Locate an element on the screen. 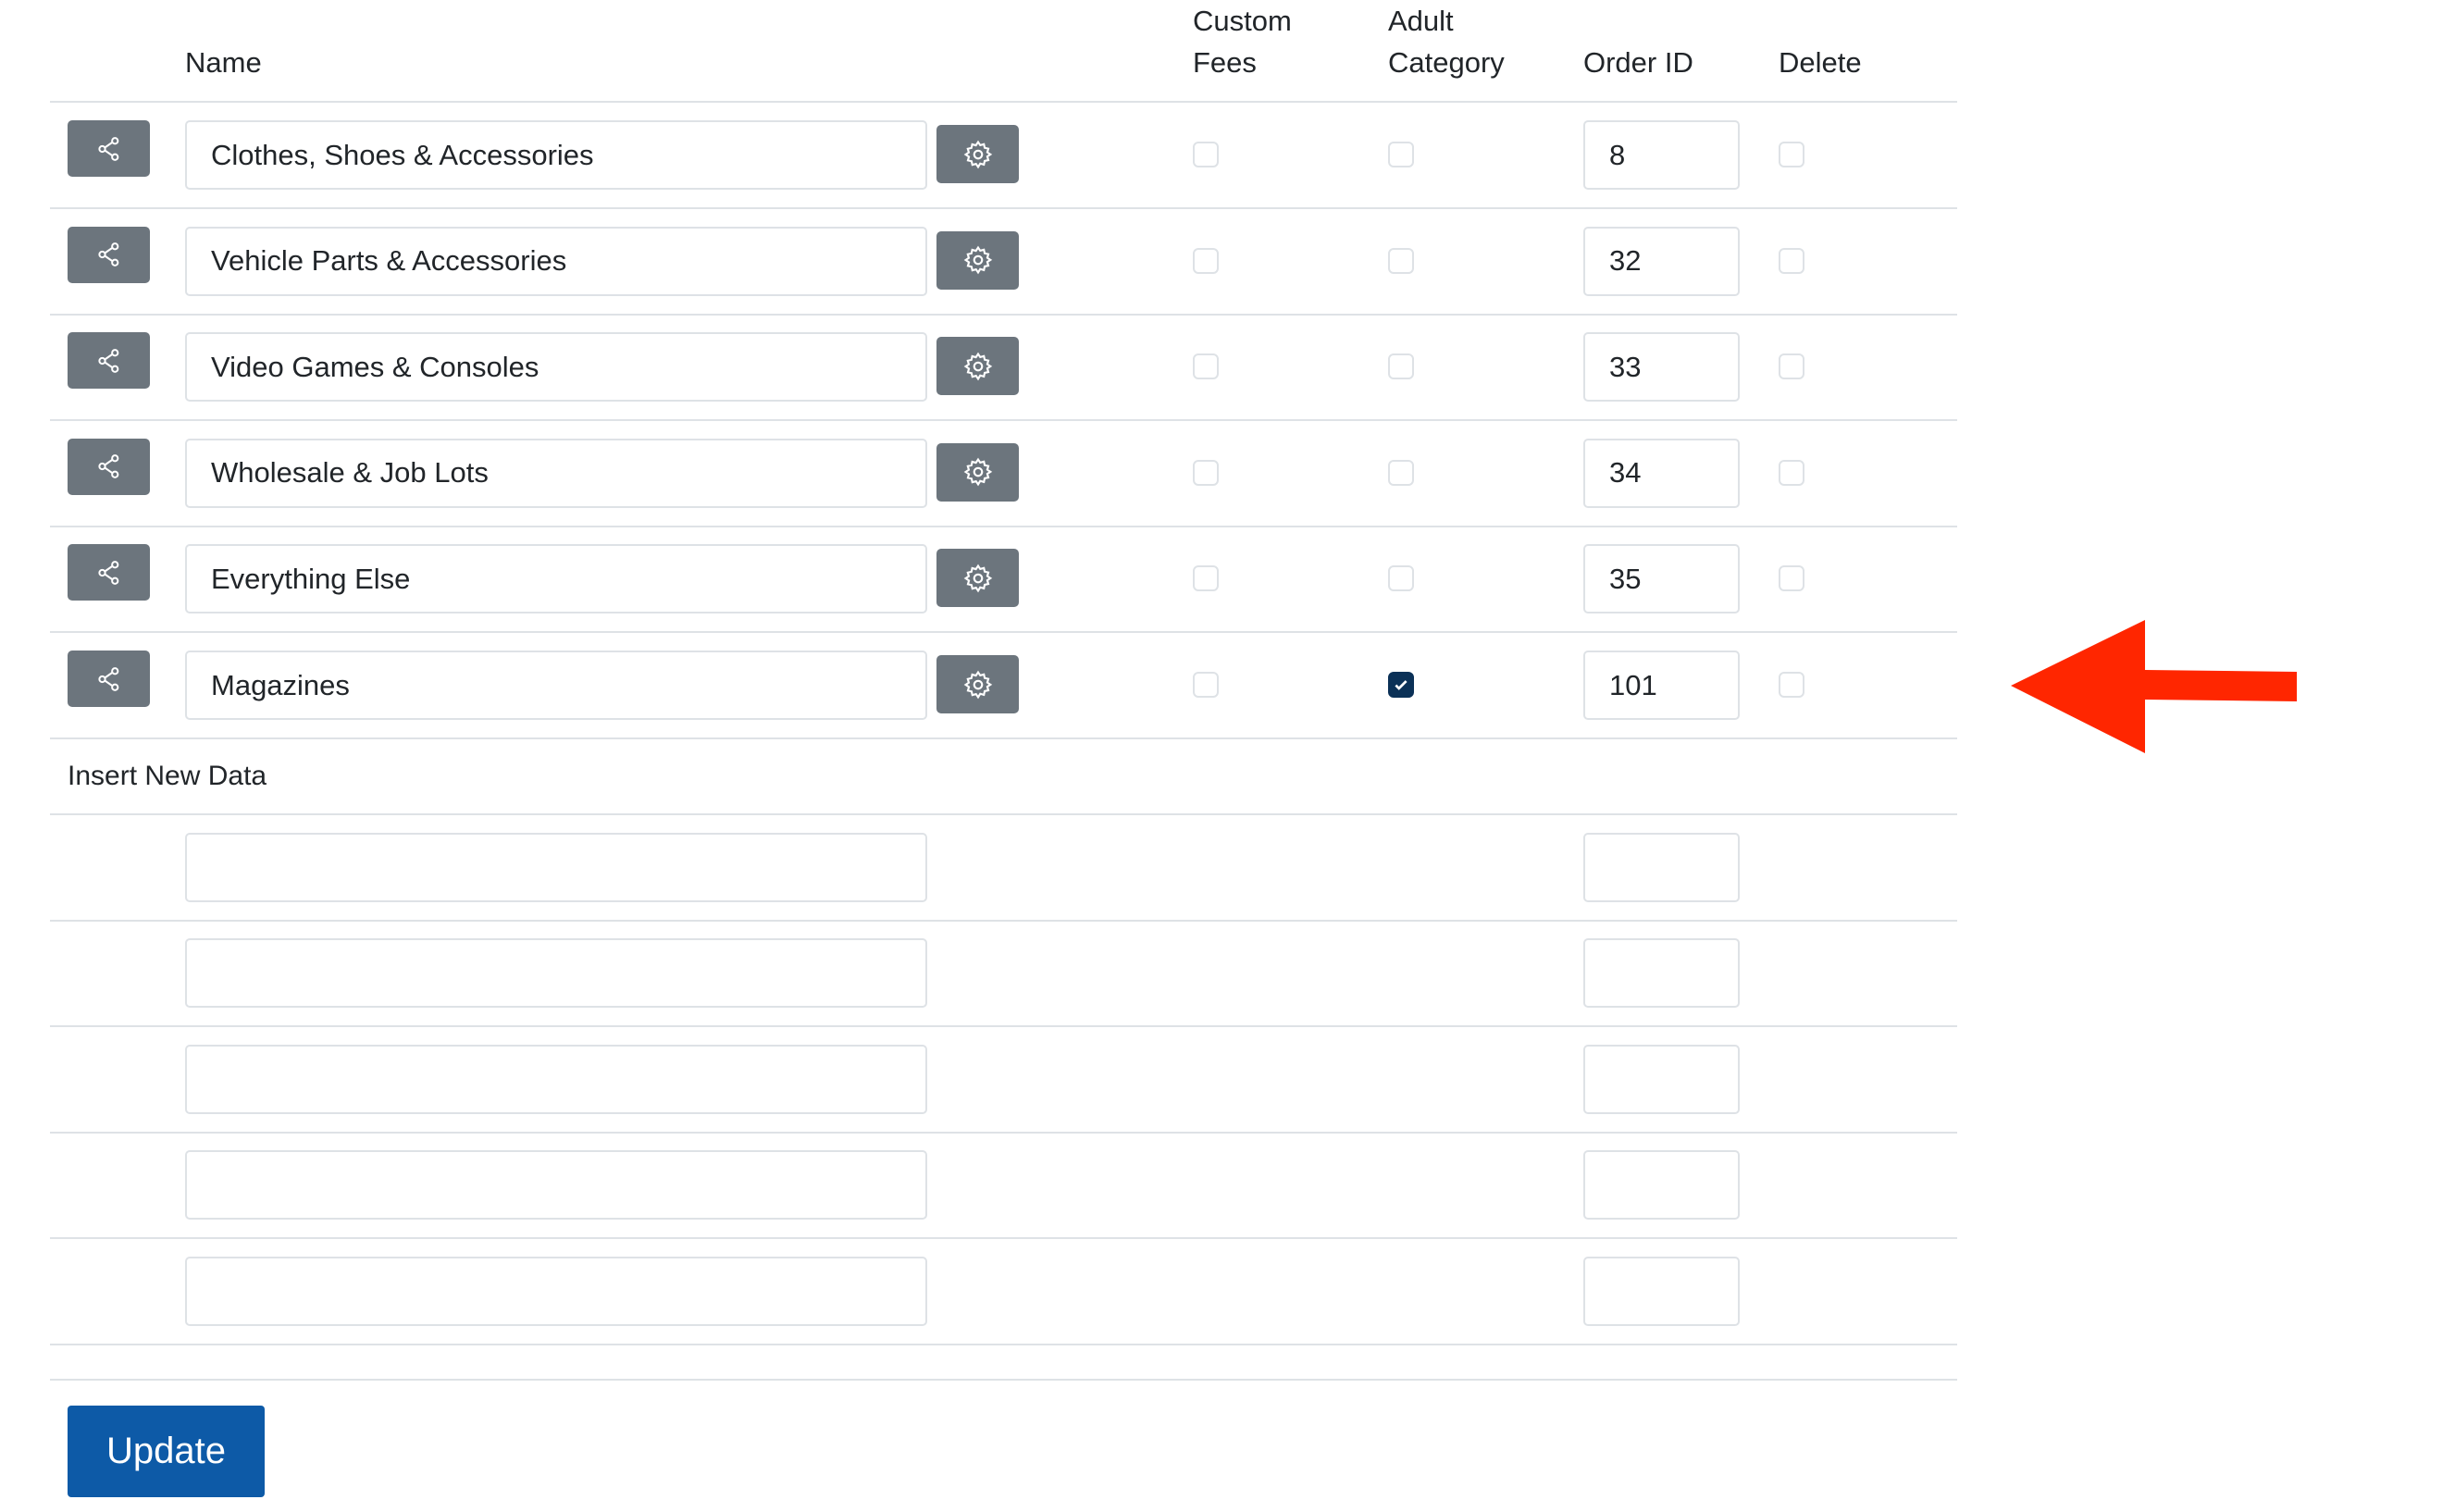 This screenshot has width=2443, height=1512. name-input: Video Games & Consoles is located at coordinates (556, 367).